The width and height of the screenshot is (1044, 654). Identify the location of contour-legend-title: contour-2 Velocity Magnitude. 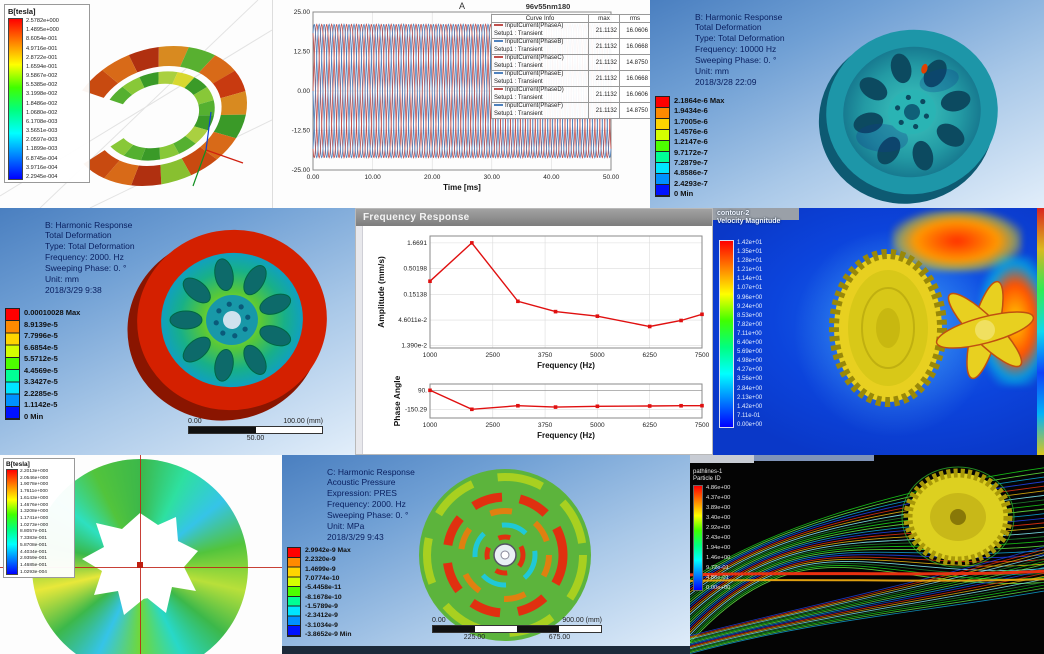
(749, 218).